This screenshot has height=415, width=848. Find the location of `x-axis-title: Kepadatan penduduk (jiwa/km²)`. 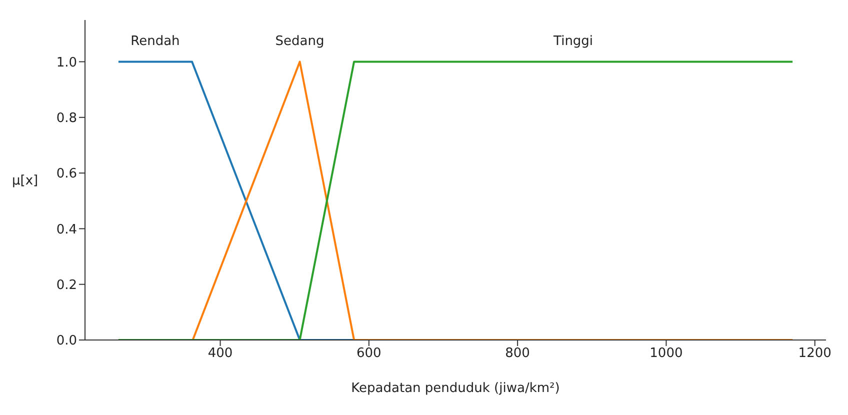

x-axis-title: Kepadatan penduduk (jiwa/km²) is located at coordinates (455, 388).